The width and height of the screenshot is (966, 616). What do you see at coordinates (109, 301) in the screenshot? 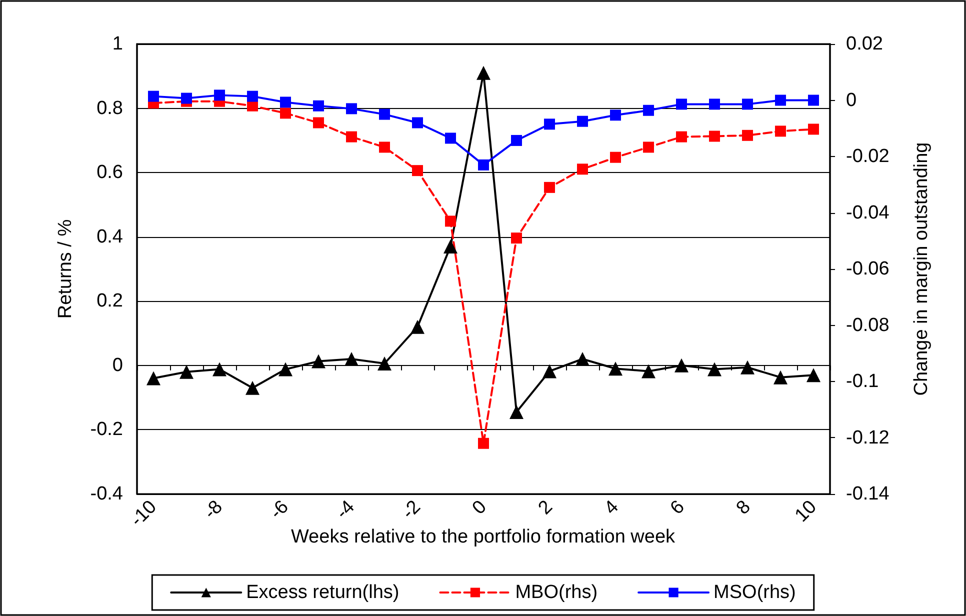
I see `y-tick-label: 0.2` at bounding box center [109, 301].